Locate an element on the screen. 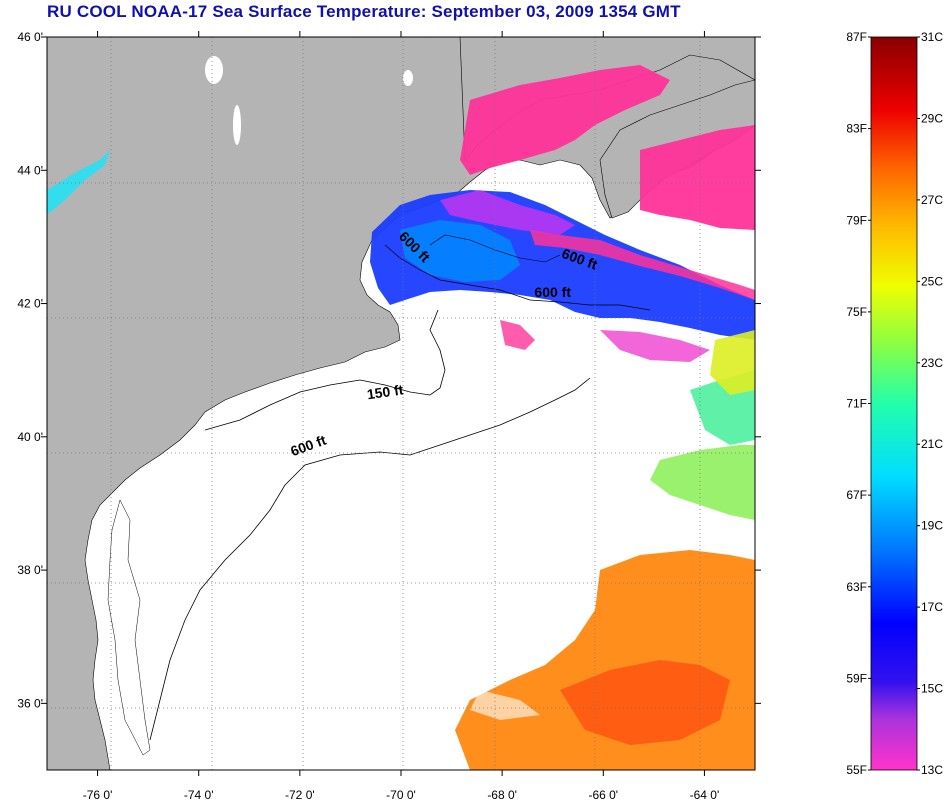 This screenshot has height=809, width=952. lon-tick-label: -76 0' is located at coordinates (98, 795).